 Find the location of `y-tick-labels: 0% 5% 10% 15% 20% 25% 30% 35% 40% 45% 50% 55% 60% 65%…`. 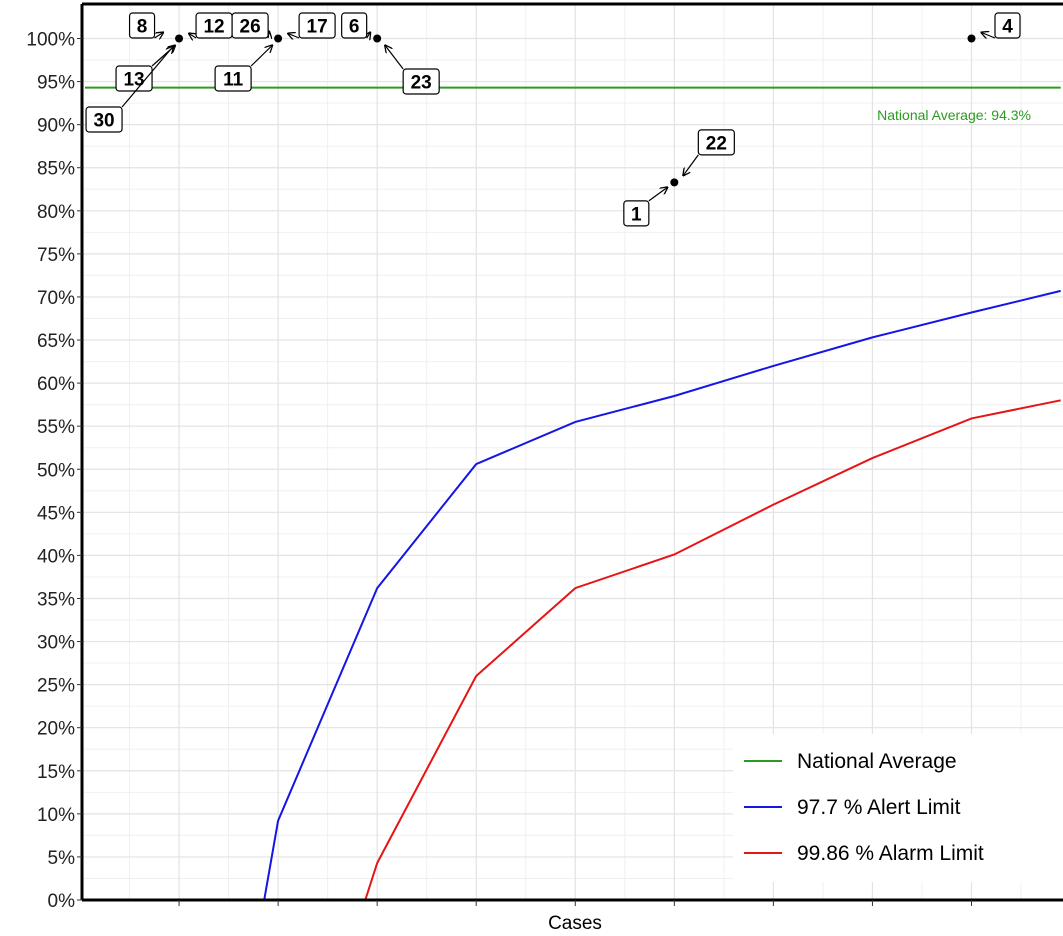

y-tick-labels: 0% 5% 10% 15% 20% 25% 30% 35% 40% 45% 50% 55% 60% 65%… is located at coordinates (54, 471).